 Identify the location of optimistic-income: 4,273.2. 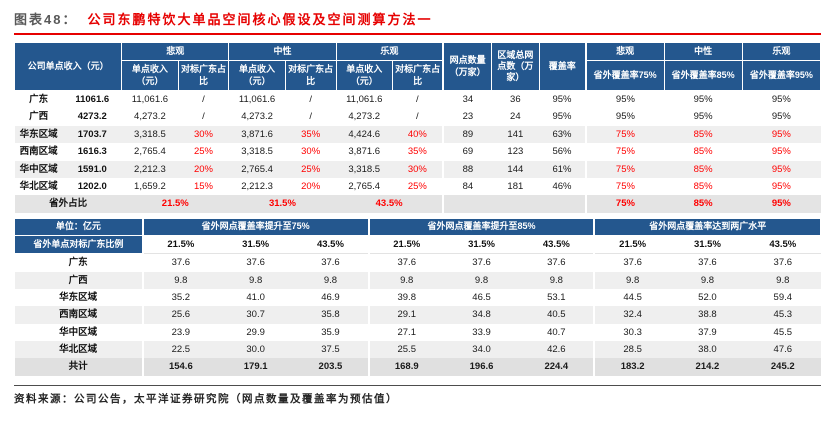
(364, 117).